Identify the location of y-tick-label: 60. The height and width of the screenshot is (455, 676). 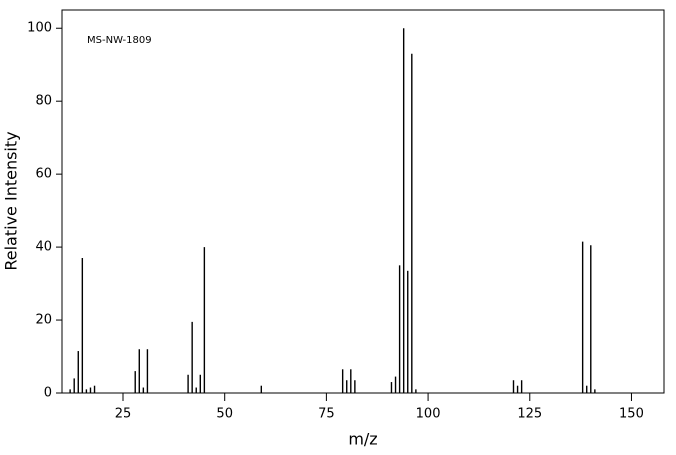
(43, 174).